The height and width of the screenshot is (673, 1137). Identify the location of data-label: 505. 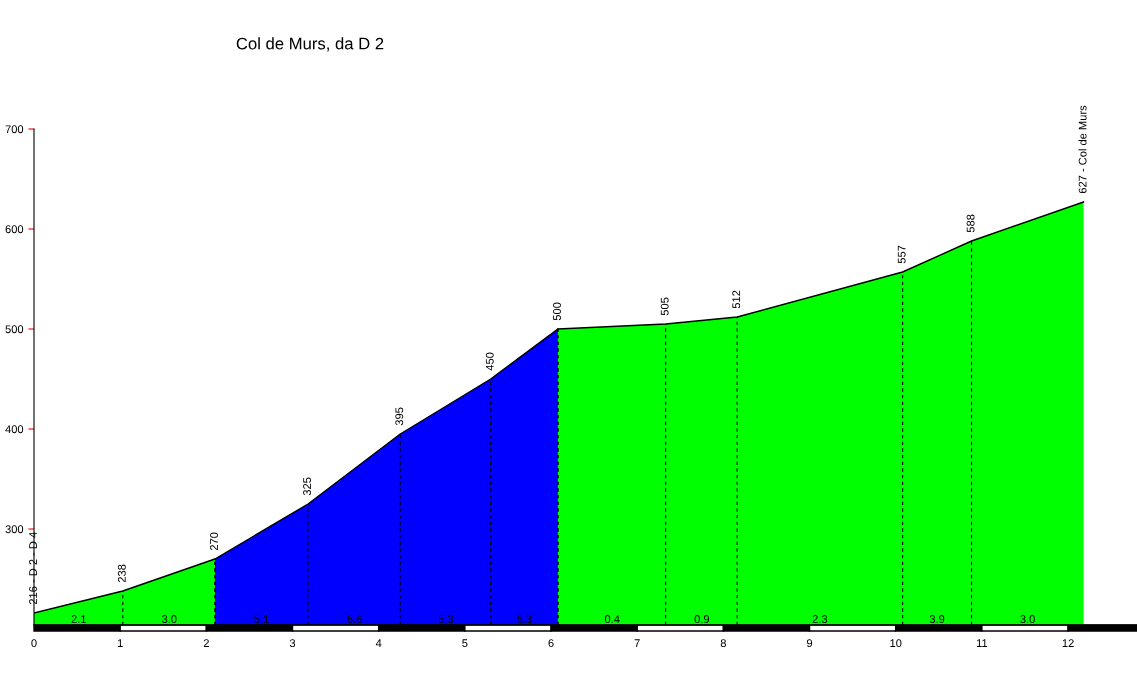
(664, 306).